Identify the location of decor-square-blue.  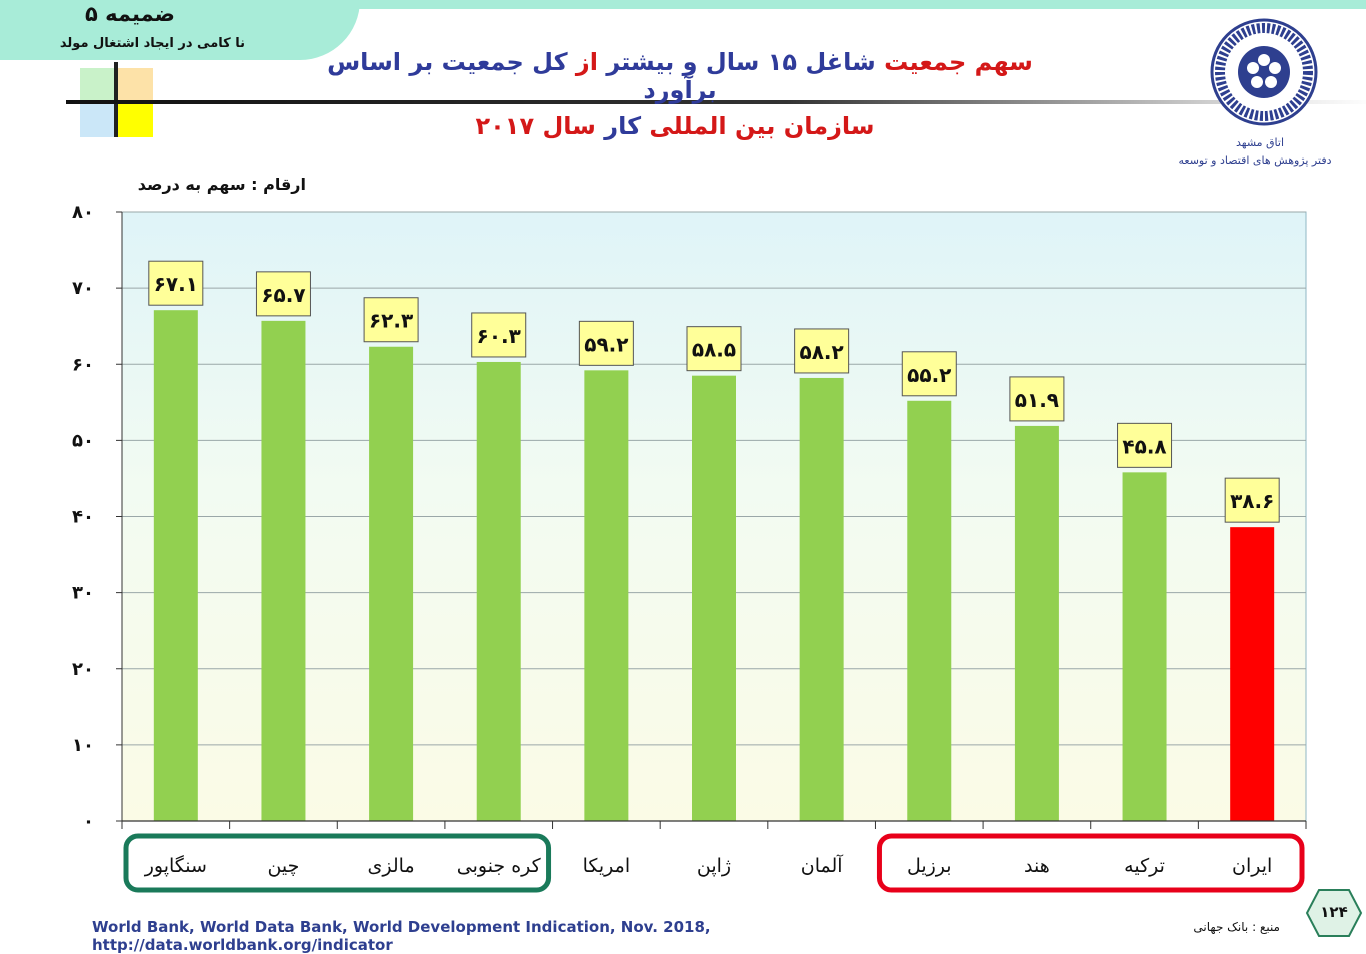
(98, 120).